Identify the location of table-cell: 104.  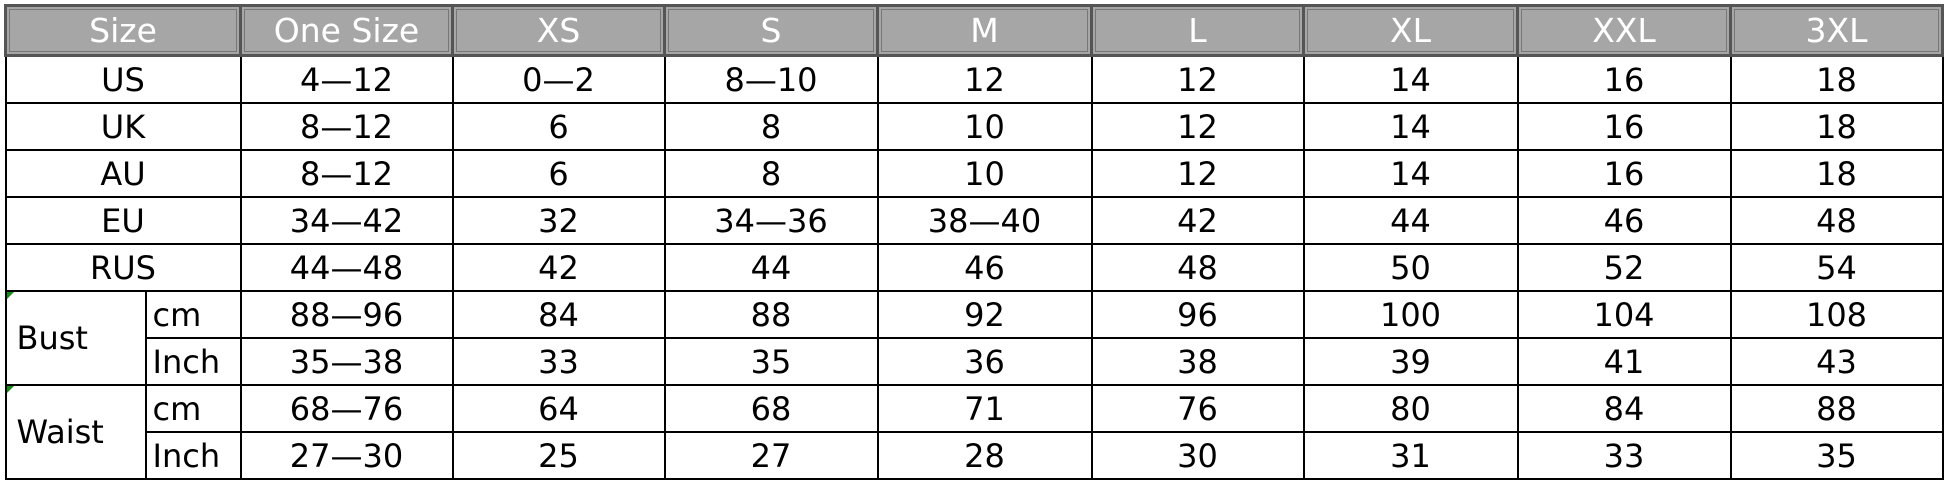
(1624, 314).